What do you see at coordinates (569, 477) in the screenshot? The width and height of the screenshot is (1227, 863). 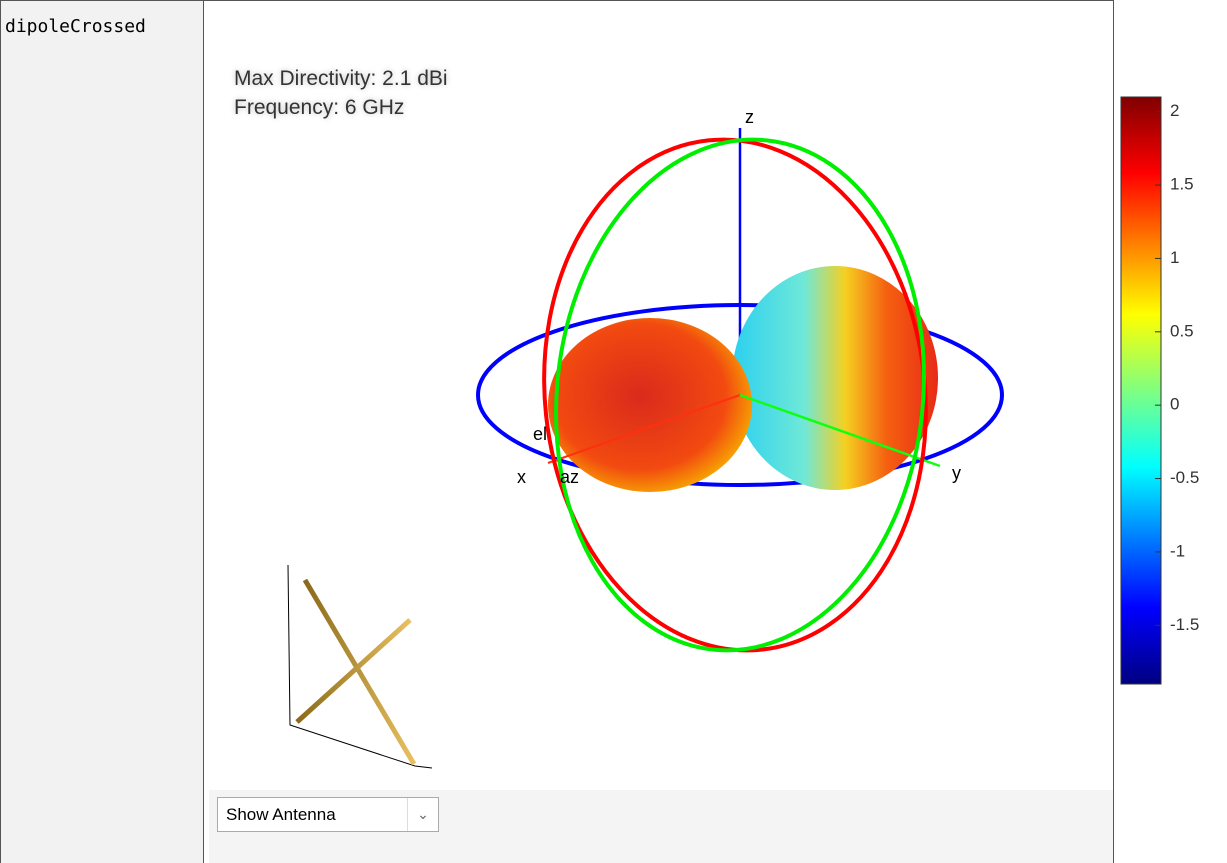 I see `axis-label: az` at bounding box center [569, 477].